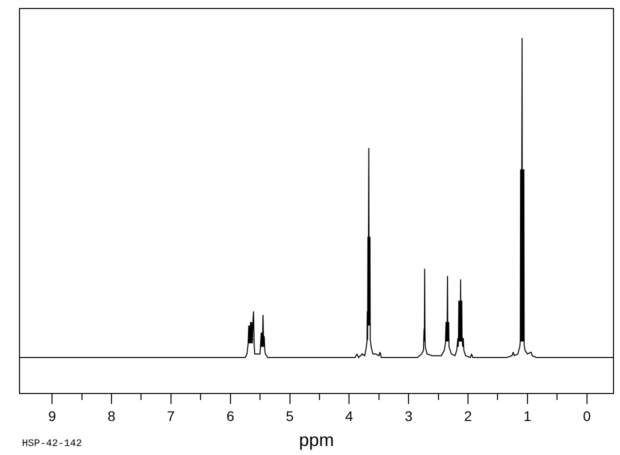  What do you see at coordinates (468, 416) in the screenshot?
I see `x-tick-label: 2` at bounding box center [468, 416].